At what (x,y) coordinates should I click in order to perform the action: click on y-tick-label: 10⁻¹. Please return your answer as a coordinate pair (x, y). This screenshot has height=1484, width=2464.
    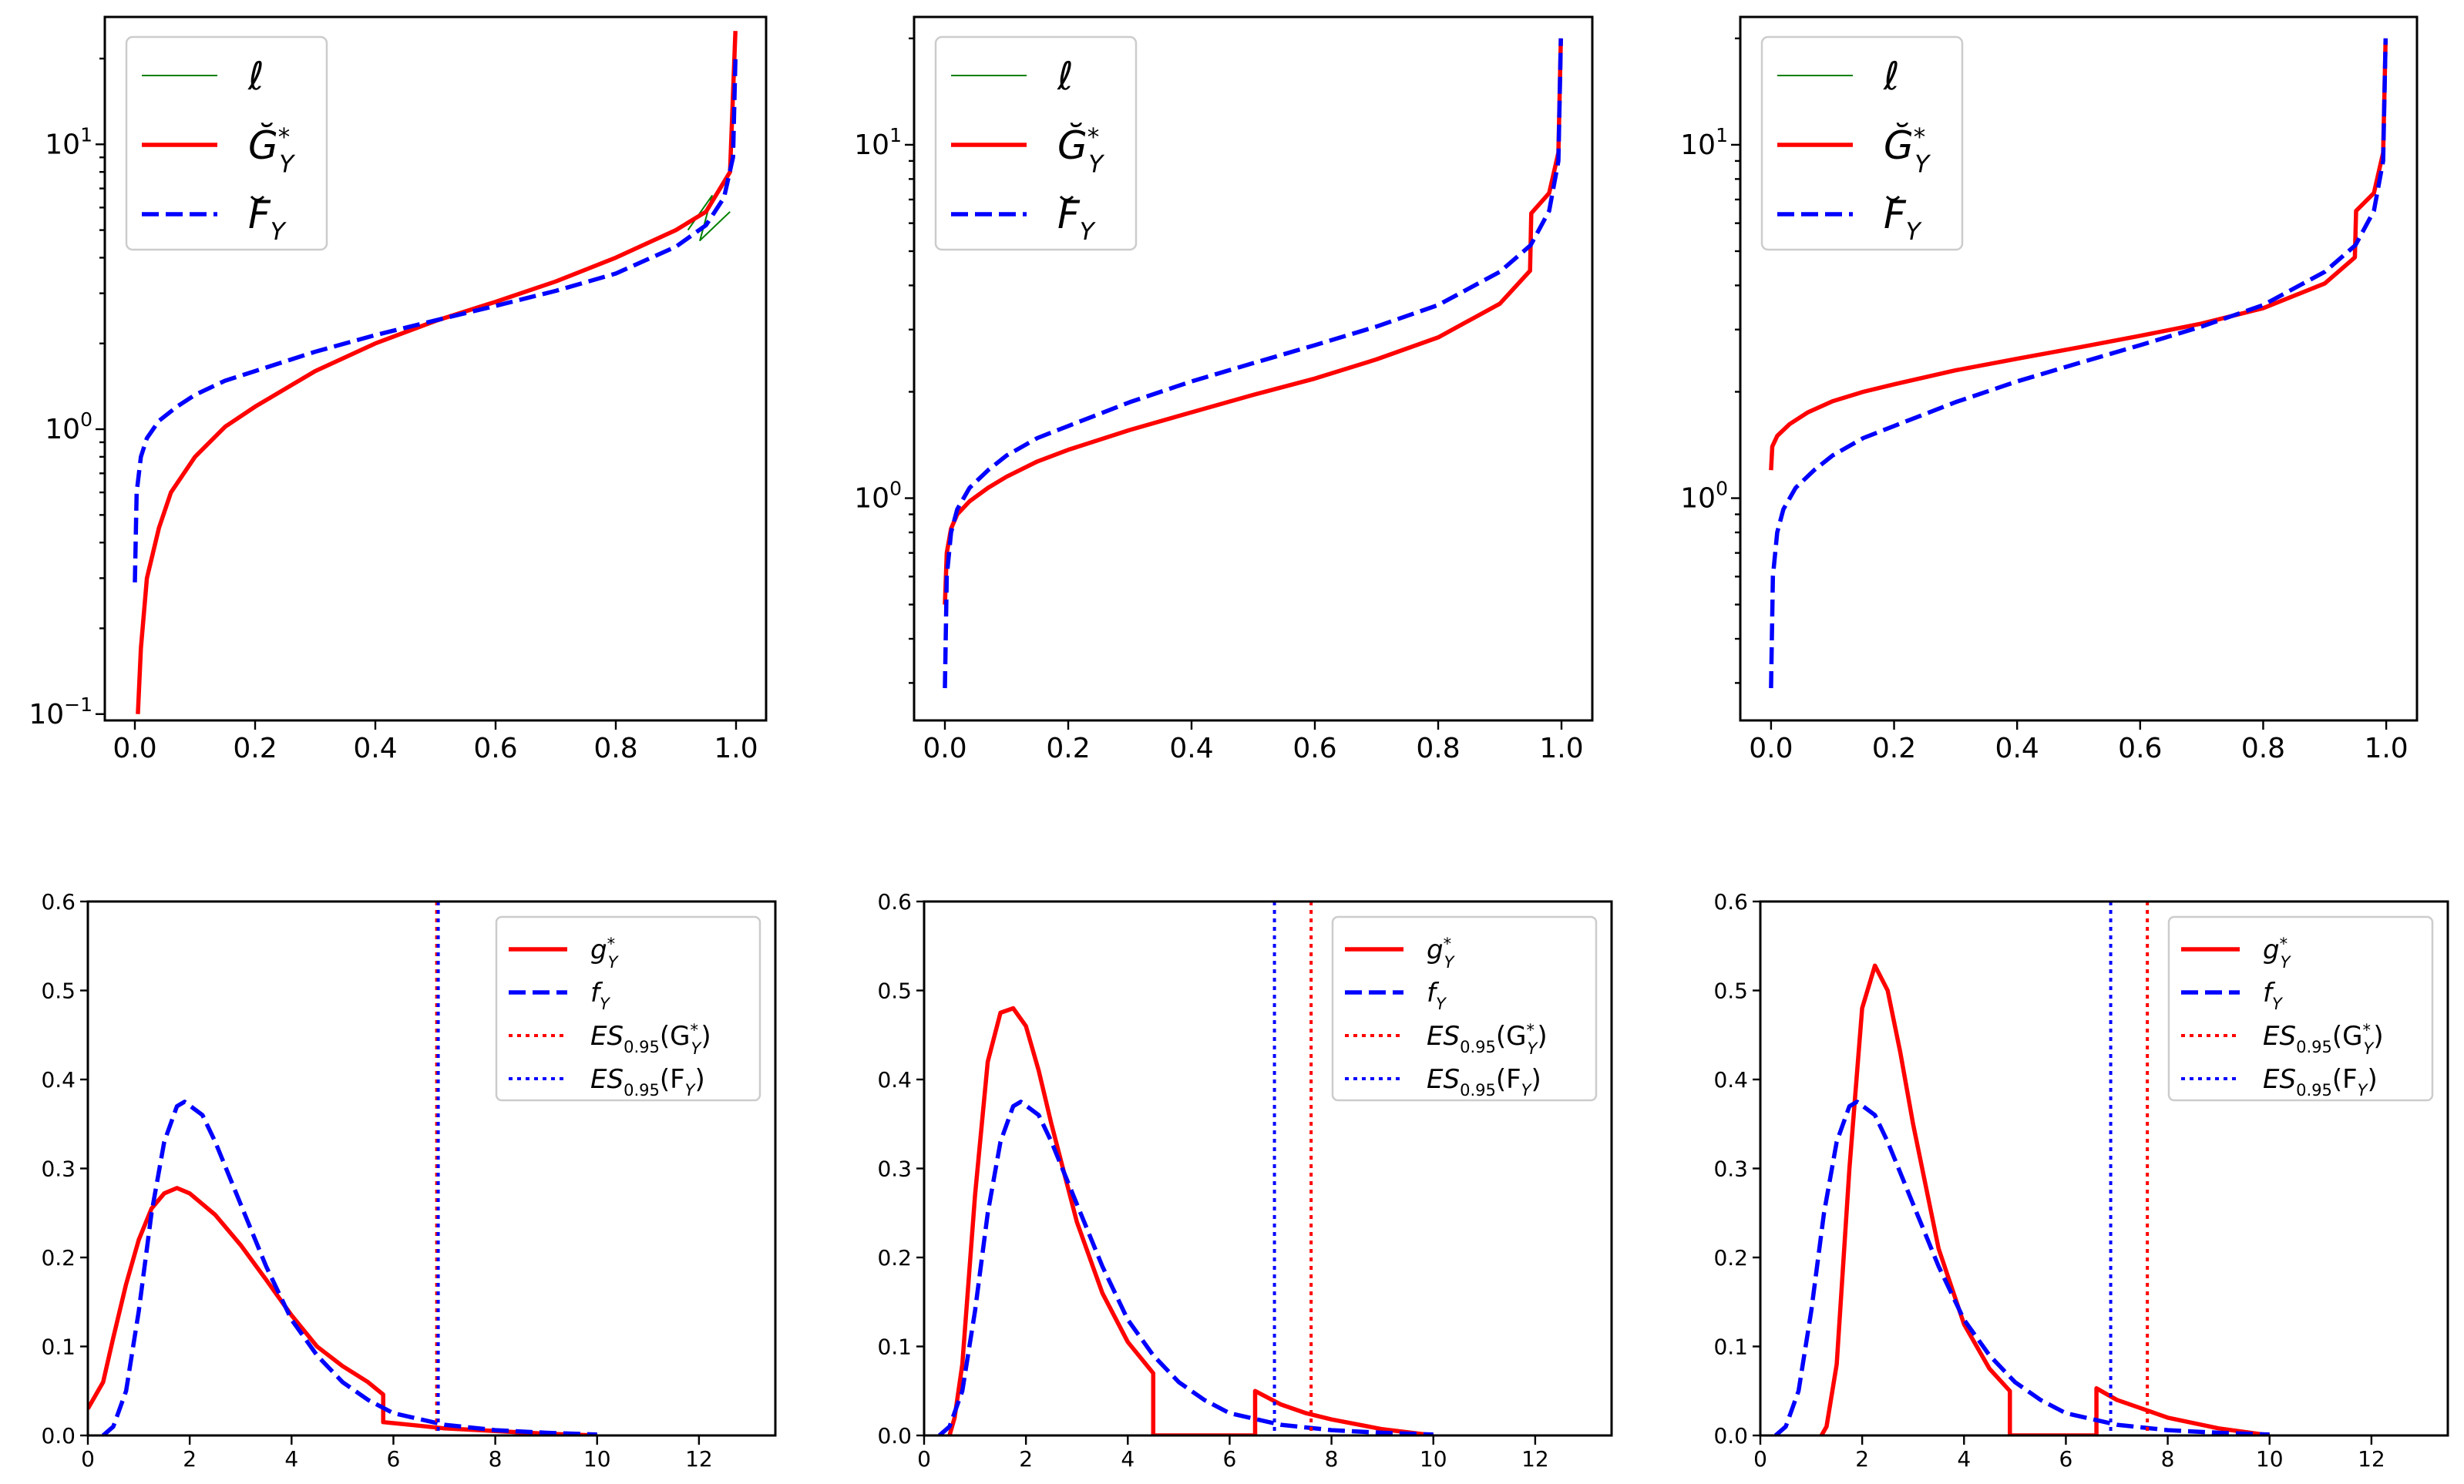
    Looking at the image, I should click on (60, 711).